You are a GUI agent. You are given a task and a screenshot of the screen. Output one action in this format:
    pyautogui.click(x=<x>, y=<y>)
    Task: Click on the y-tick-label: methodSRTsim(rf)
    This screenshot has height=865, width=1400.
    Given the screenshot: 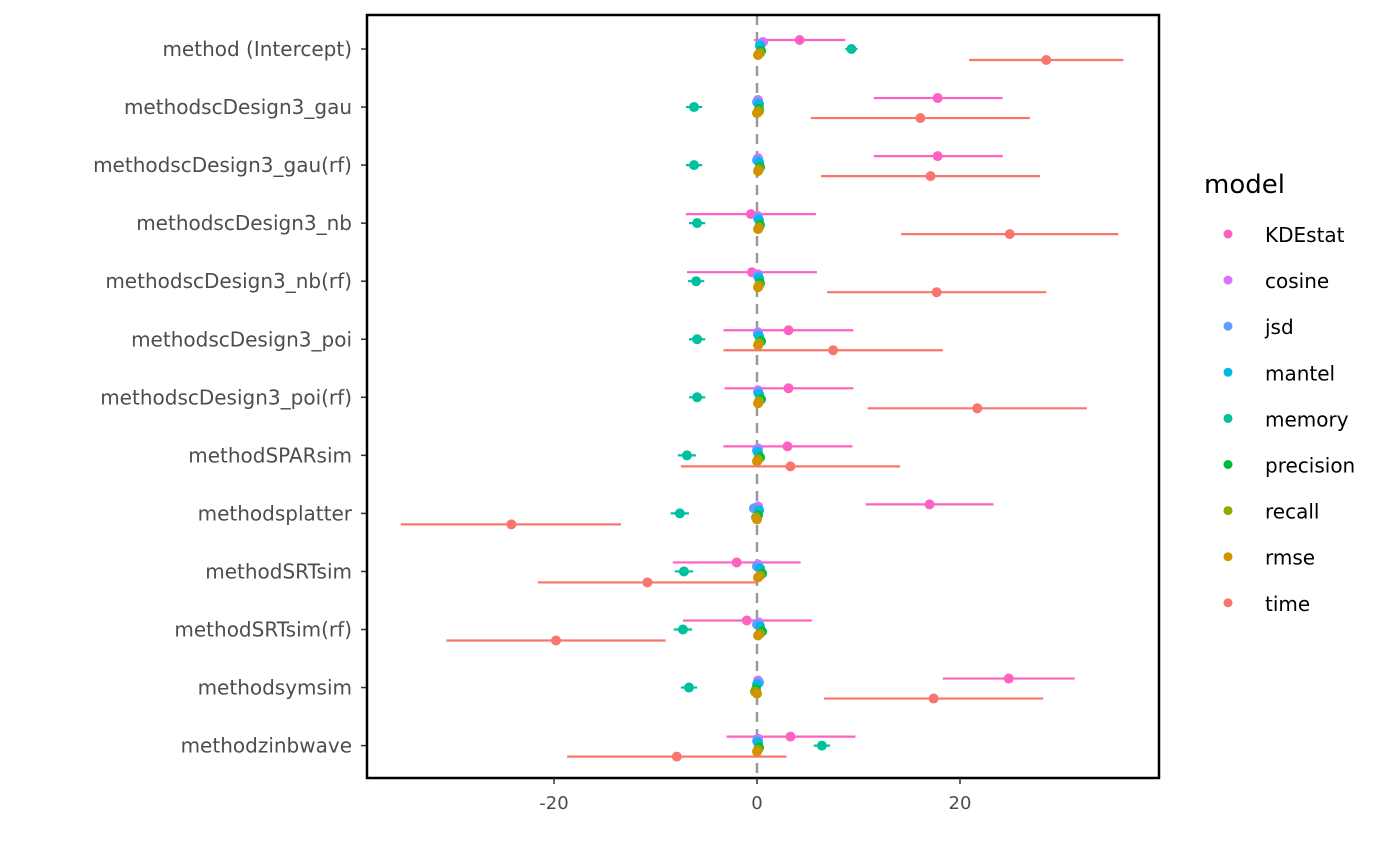 What is the action you would take?
    pyautogui.click(x=263, y=630)
    